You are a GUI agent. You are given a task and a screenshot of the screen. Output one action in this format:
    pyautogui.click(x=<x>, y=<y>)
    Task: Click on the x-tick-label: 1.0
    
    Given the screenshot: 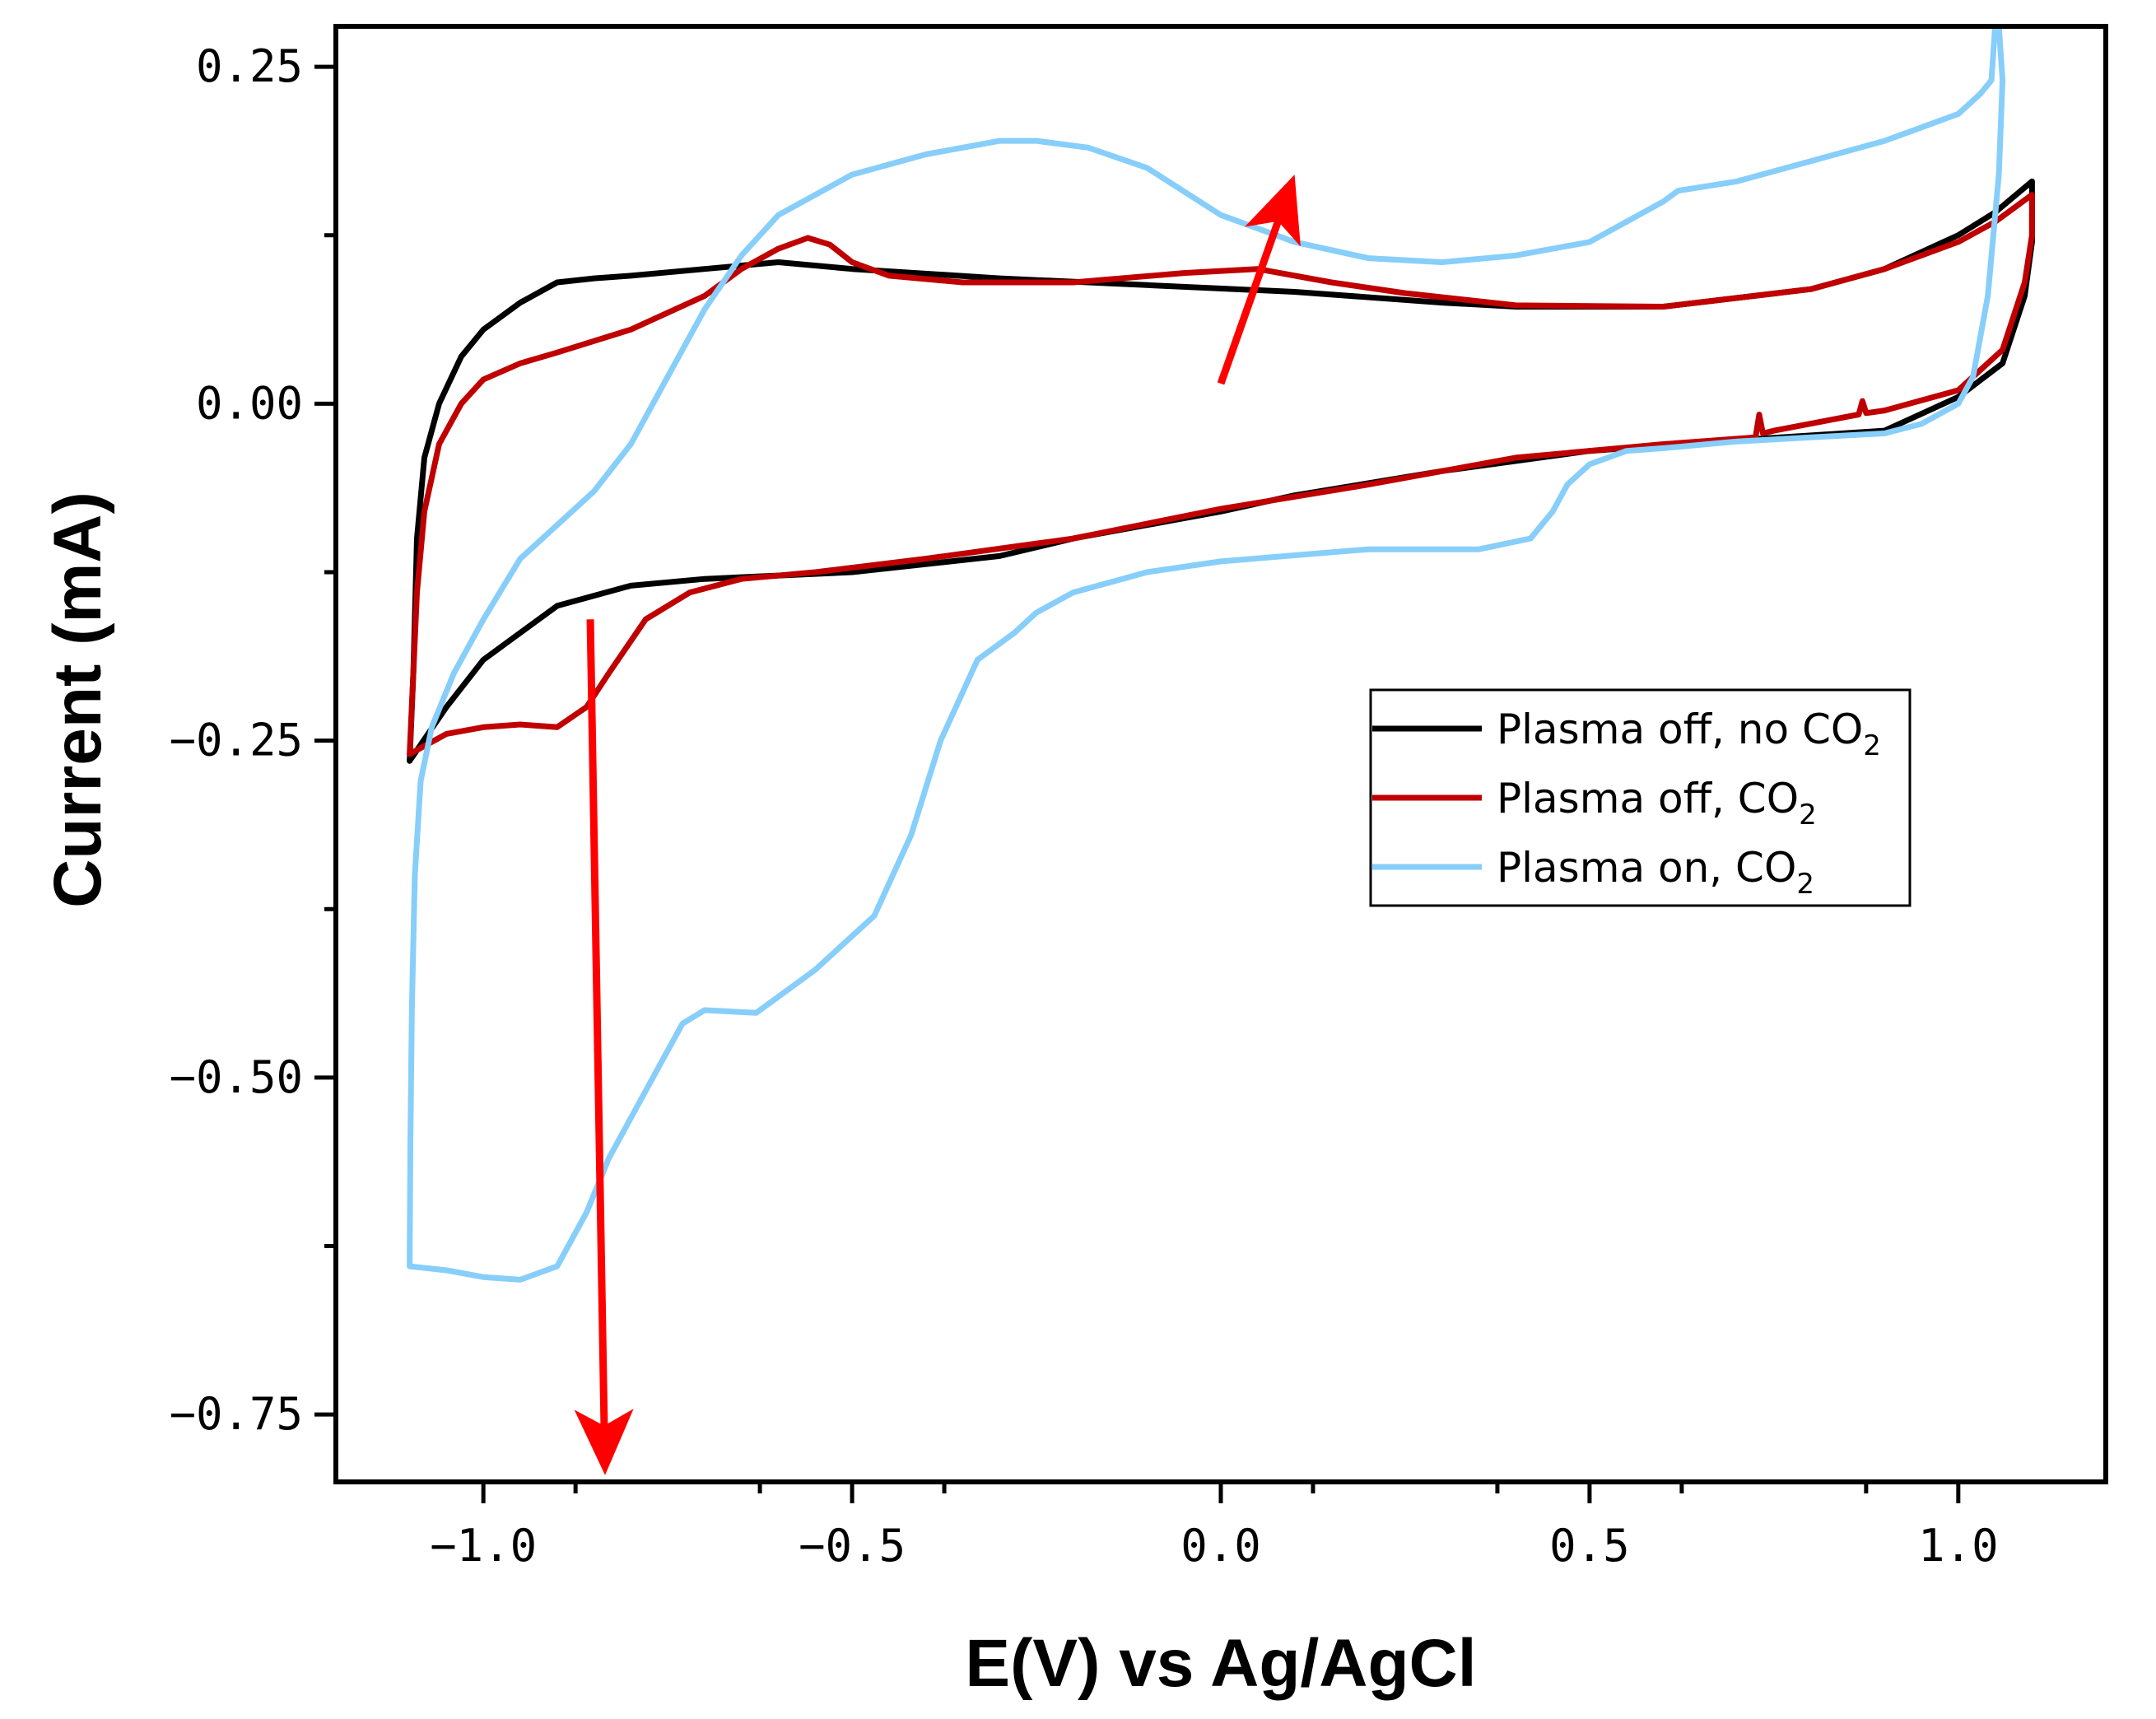 What is the action you would take?
    pyautogui.click(x=1958, y=1546)
    